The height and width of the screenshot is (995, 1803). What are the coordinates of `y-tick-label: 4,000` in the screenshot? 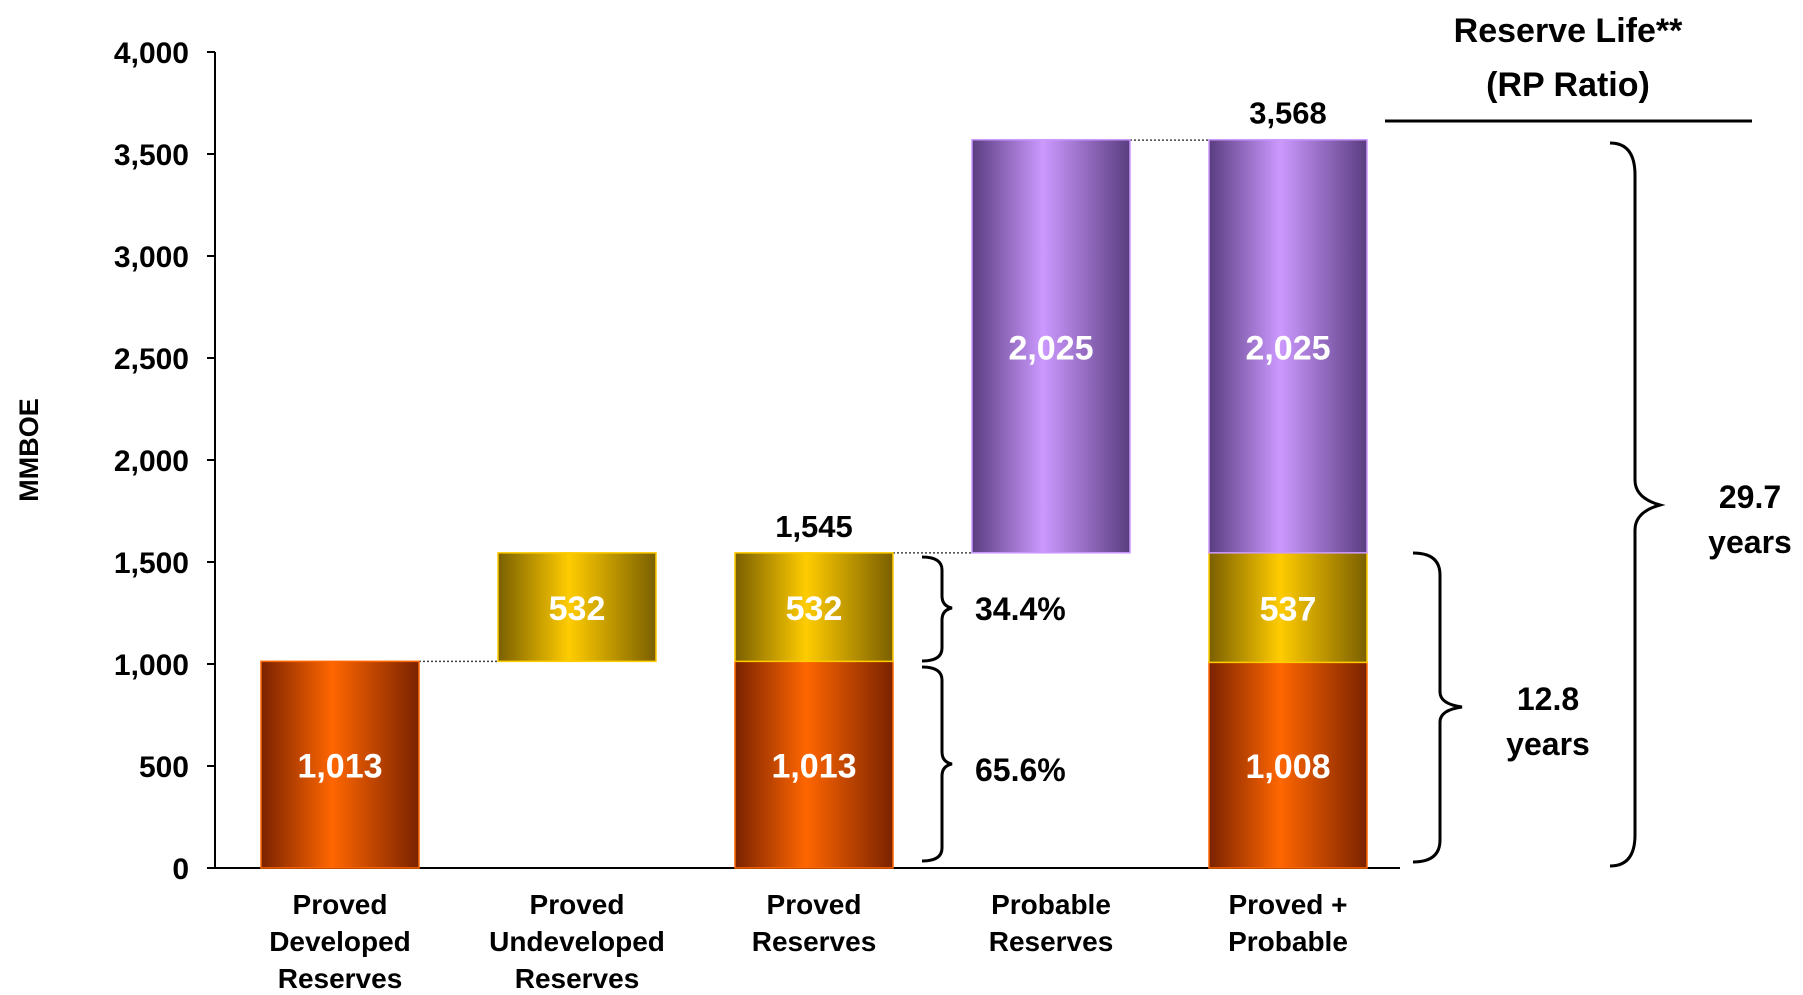 It's located at (151, 53).